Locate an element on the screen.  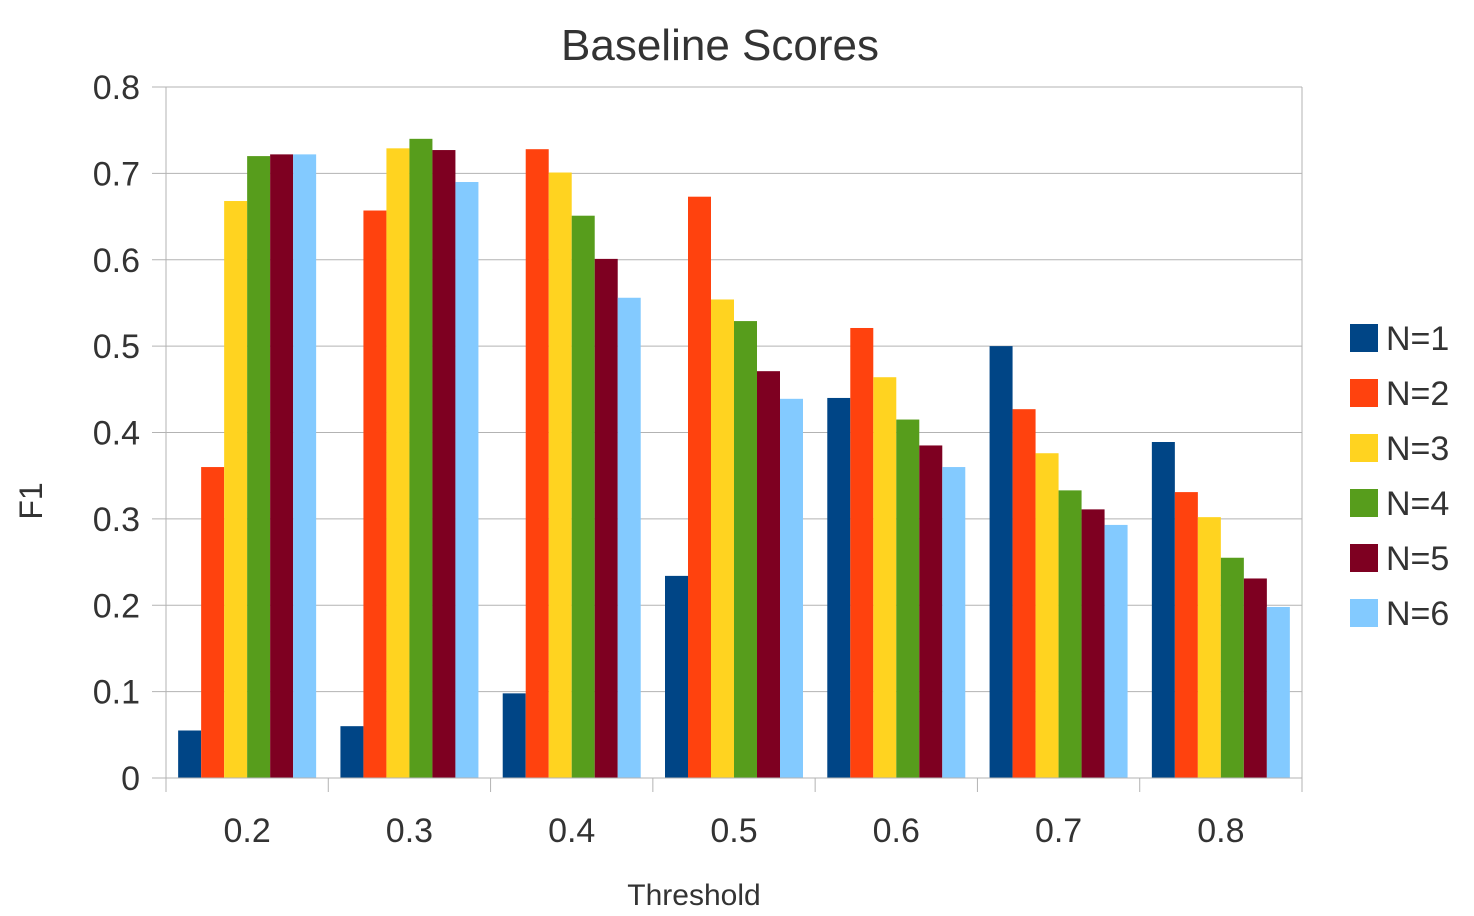
y-tick-label: 0.2 is located at coordinates (116, 606).